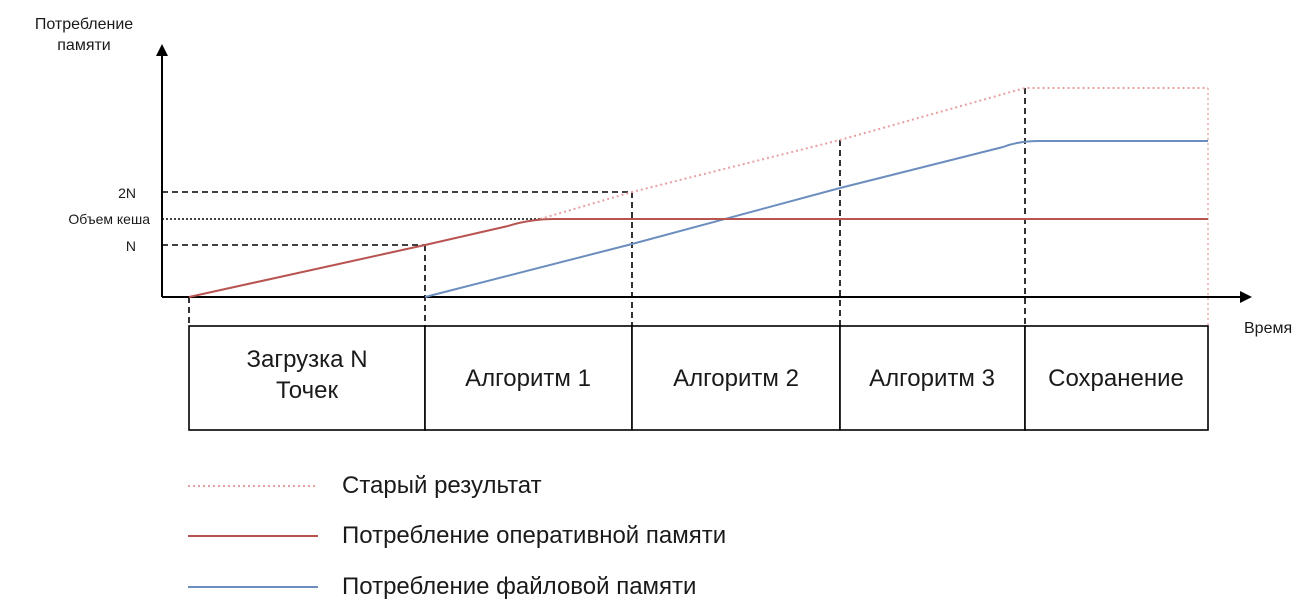 Image resolution: width=1316 pixels, height=600 pixels. What do you see at coordinates (127, 193) in the screenshot?
I see `y-tick-label-2n: 2N` at bounding box center [127, 193].